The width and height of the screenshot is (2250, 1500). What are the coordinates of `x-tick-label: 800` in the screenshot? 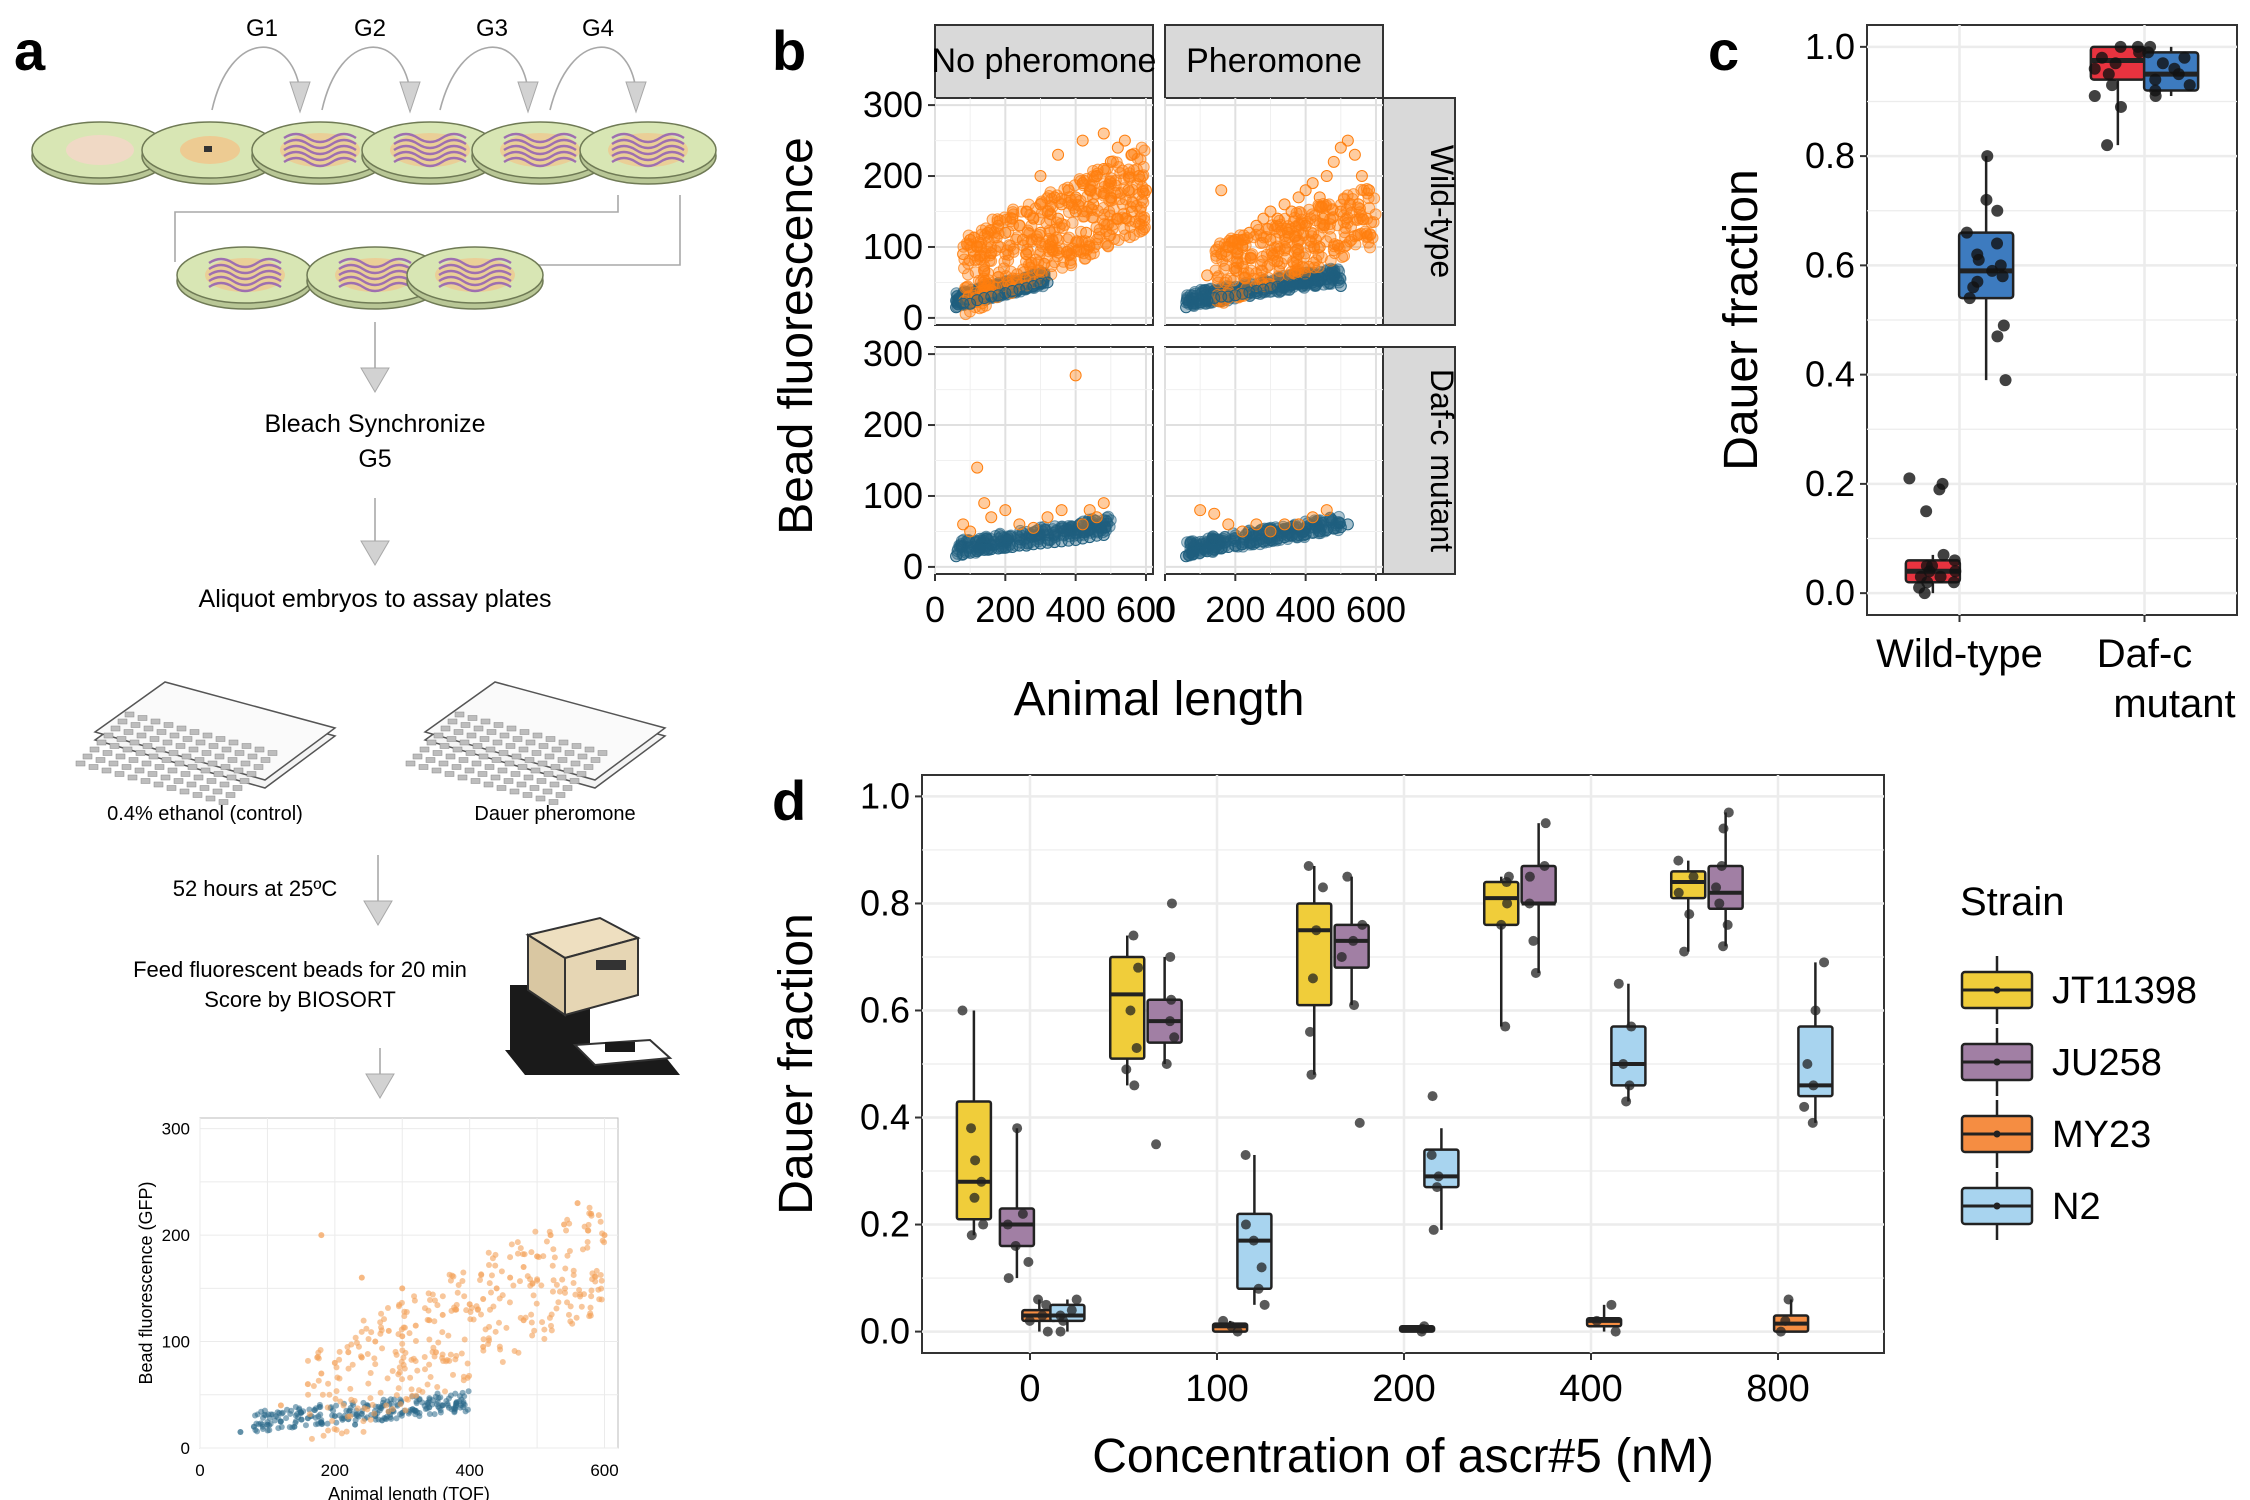 It's located at (1777, 1389).